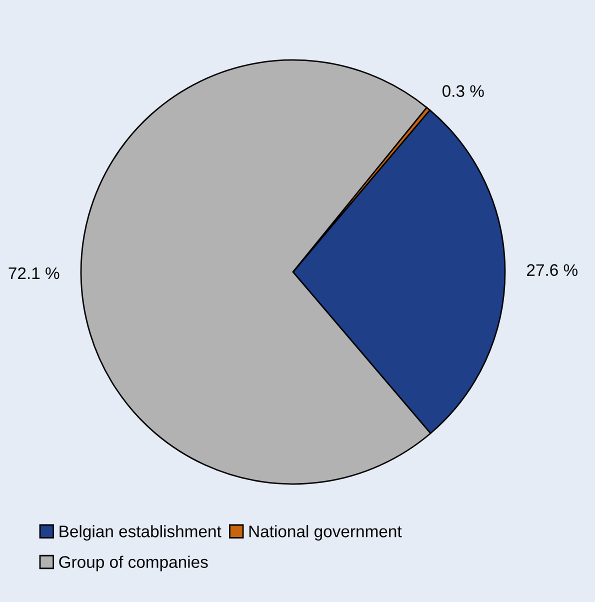  Describe the element at coordinates (325, 533) in the screenshot. I see `legend-label: National government` at that location.